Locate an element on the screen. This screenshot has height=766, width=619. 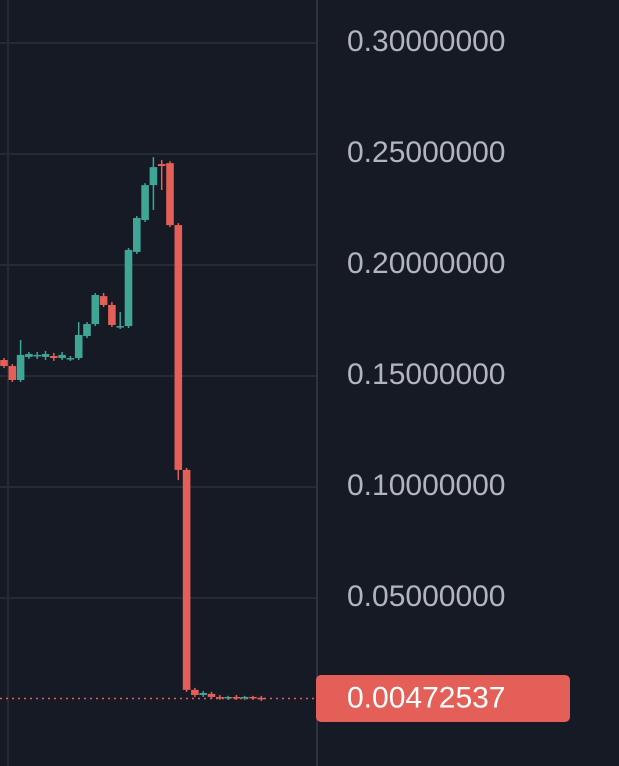
y-tick-label: 0.25000000 is located at coordinates (426, 152).